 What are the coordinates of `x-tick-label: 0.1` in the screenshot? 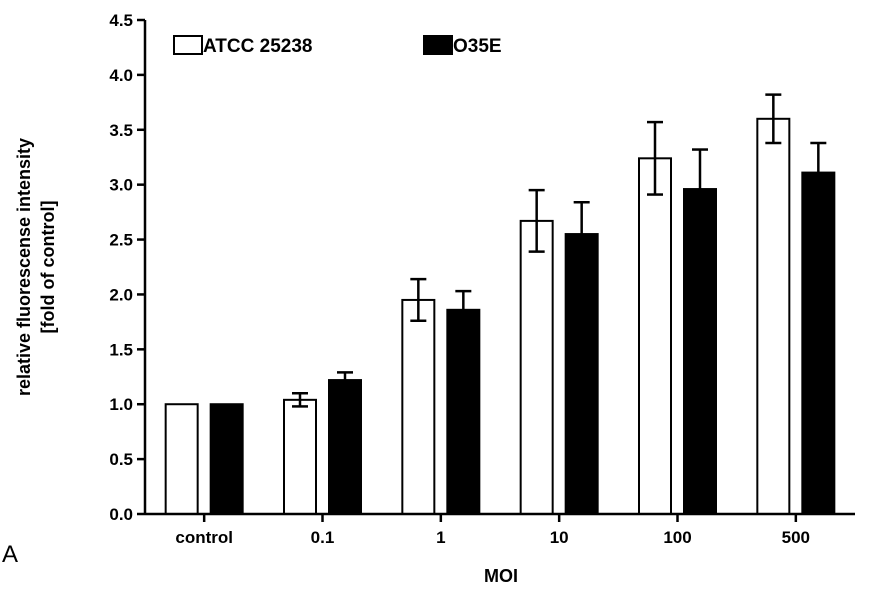 It's located at (323, 537).